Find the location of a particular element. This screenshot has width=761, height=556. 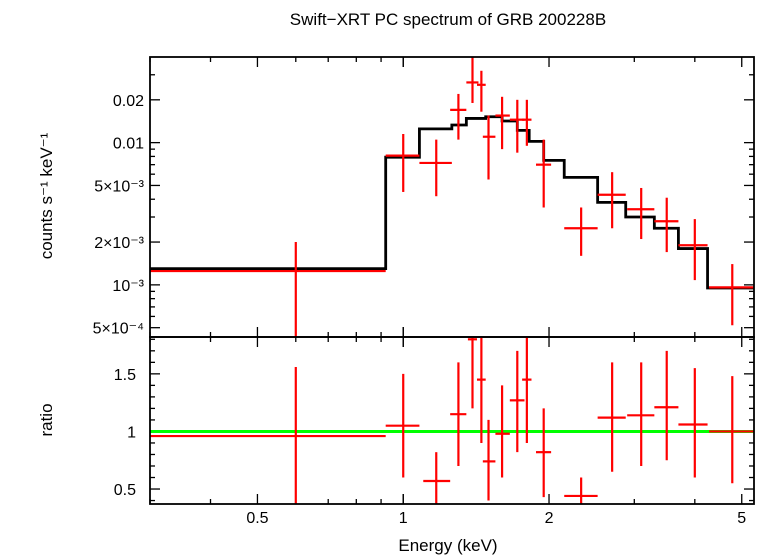

x-tick-label: 1 is located at coordinates (403, 518).